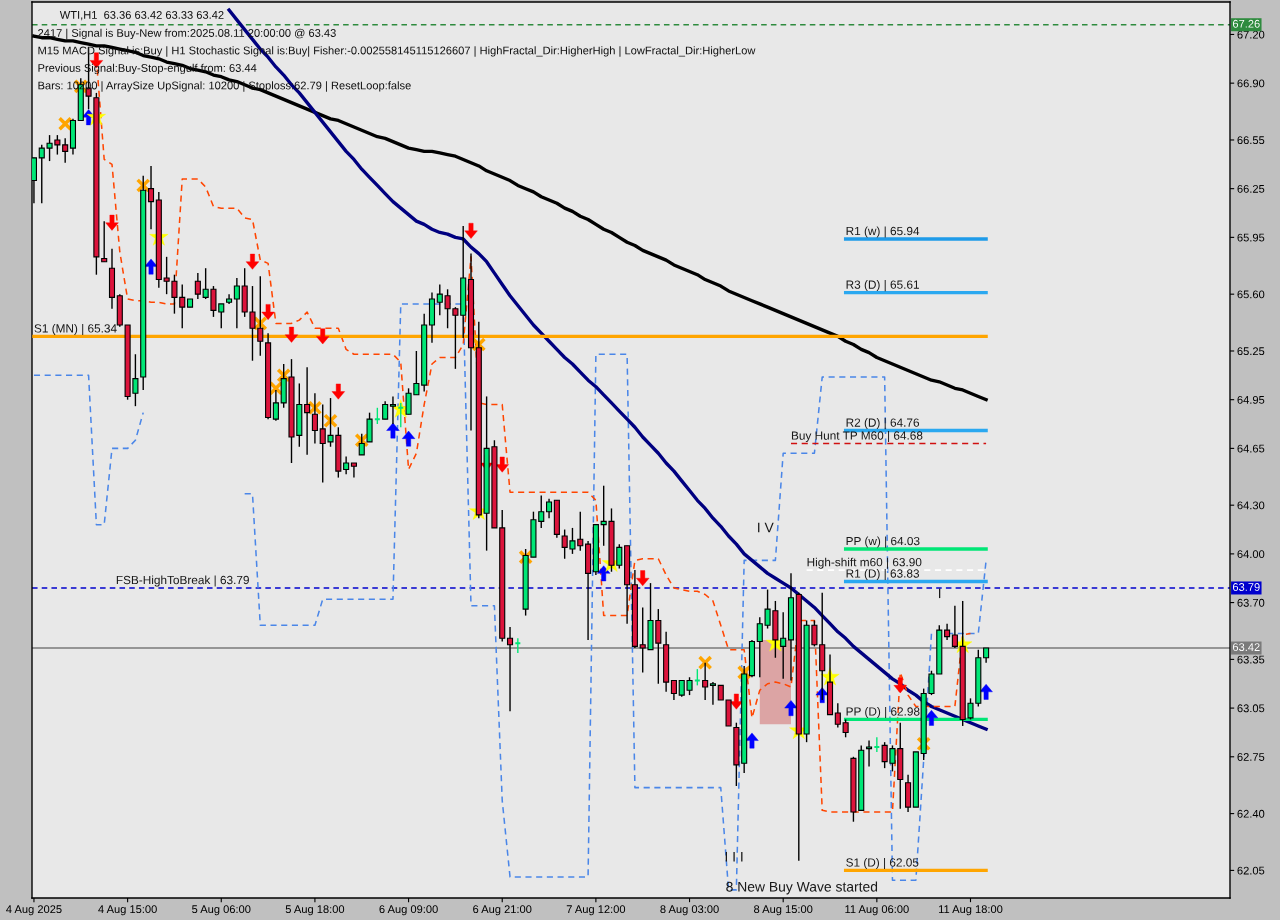 The width and height of the screenshot is (1280, 920). I want to click on annotation: 2417 | Signal is Buy-New from:2025.08.11 20:00:00 @ 63.43, so click(187, 34).